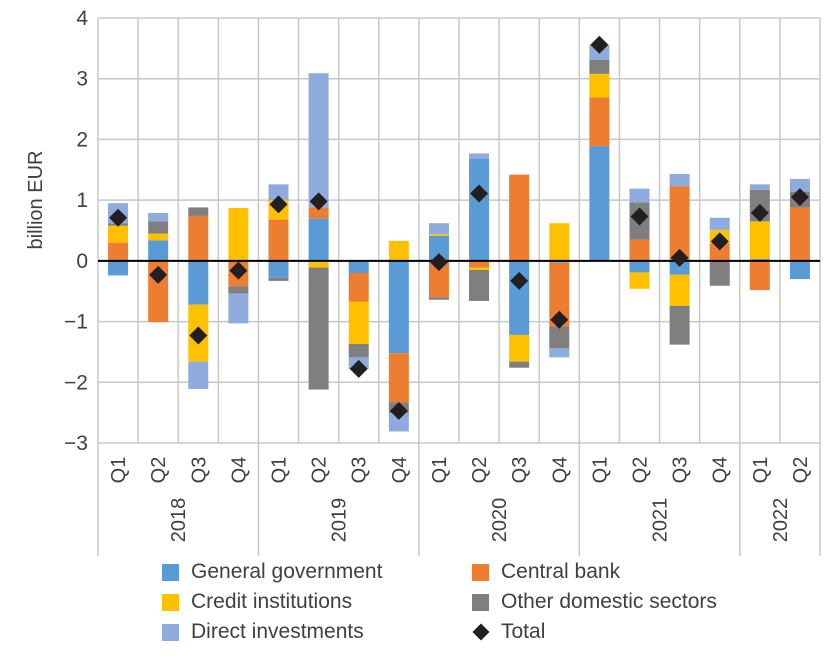  What do you see at coordinates (82, 261) in the screenshot?
I see `y-tick-label: 0` at bounding box center [82, 261].